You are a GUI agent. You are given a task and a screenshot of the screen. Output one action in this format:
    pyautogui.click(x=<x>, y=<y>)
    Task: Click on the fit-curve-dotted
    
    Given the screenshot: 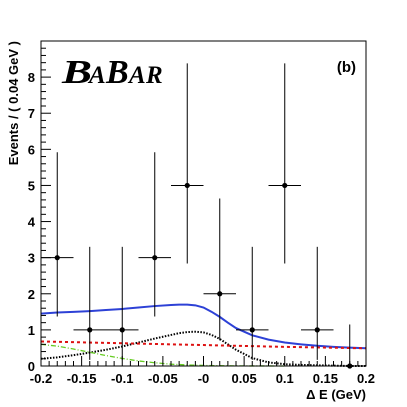 What is the action you would take?
    pyautogui.click(x=203, y=348)
    